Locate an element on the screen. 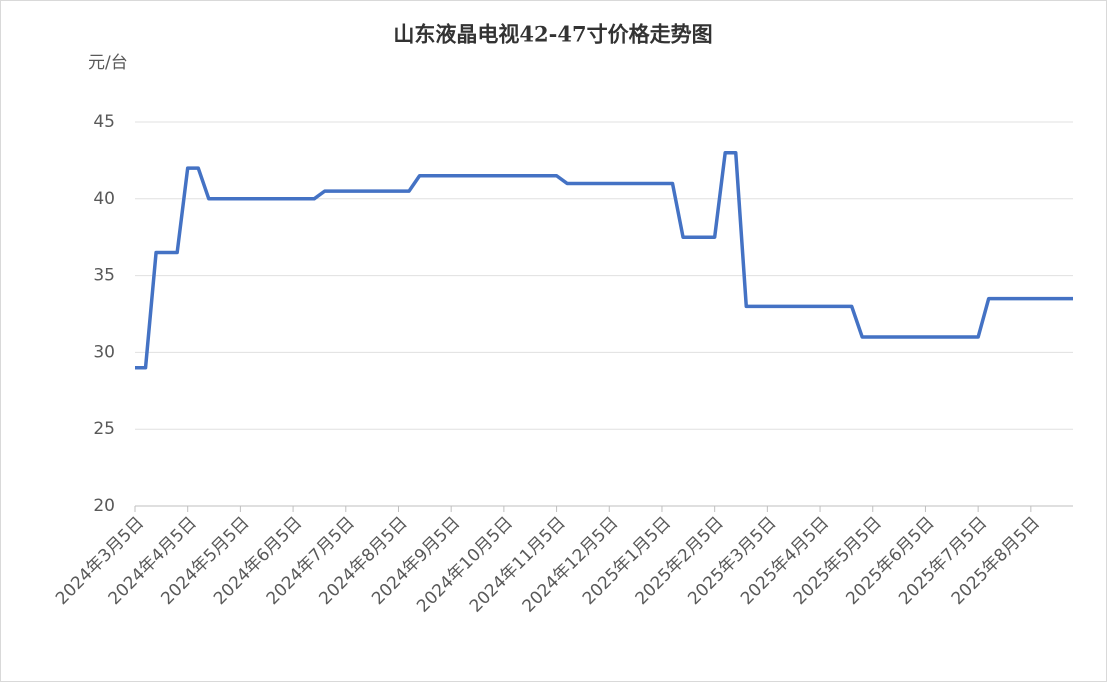 This screenshot has height=682, width=1107. y-tick-label: 20 is located at coordinates (104, 506).